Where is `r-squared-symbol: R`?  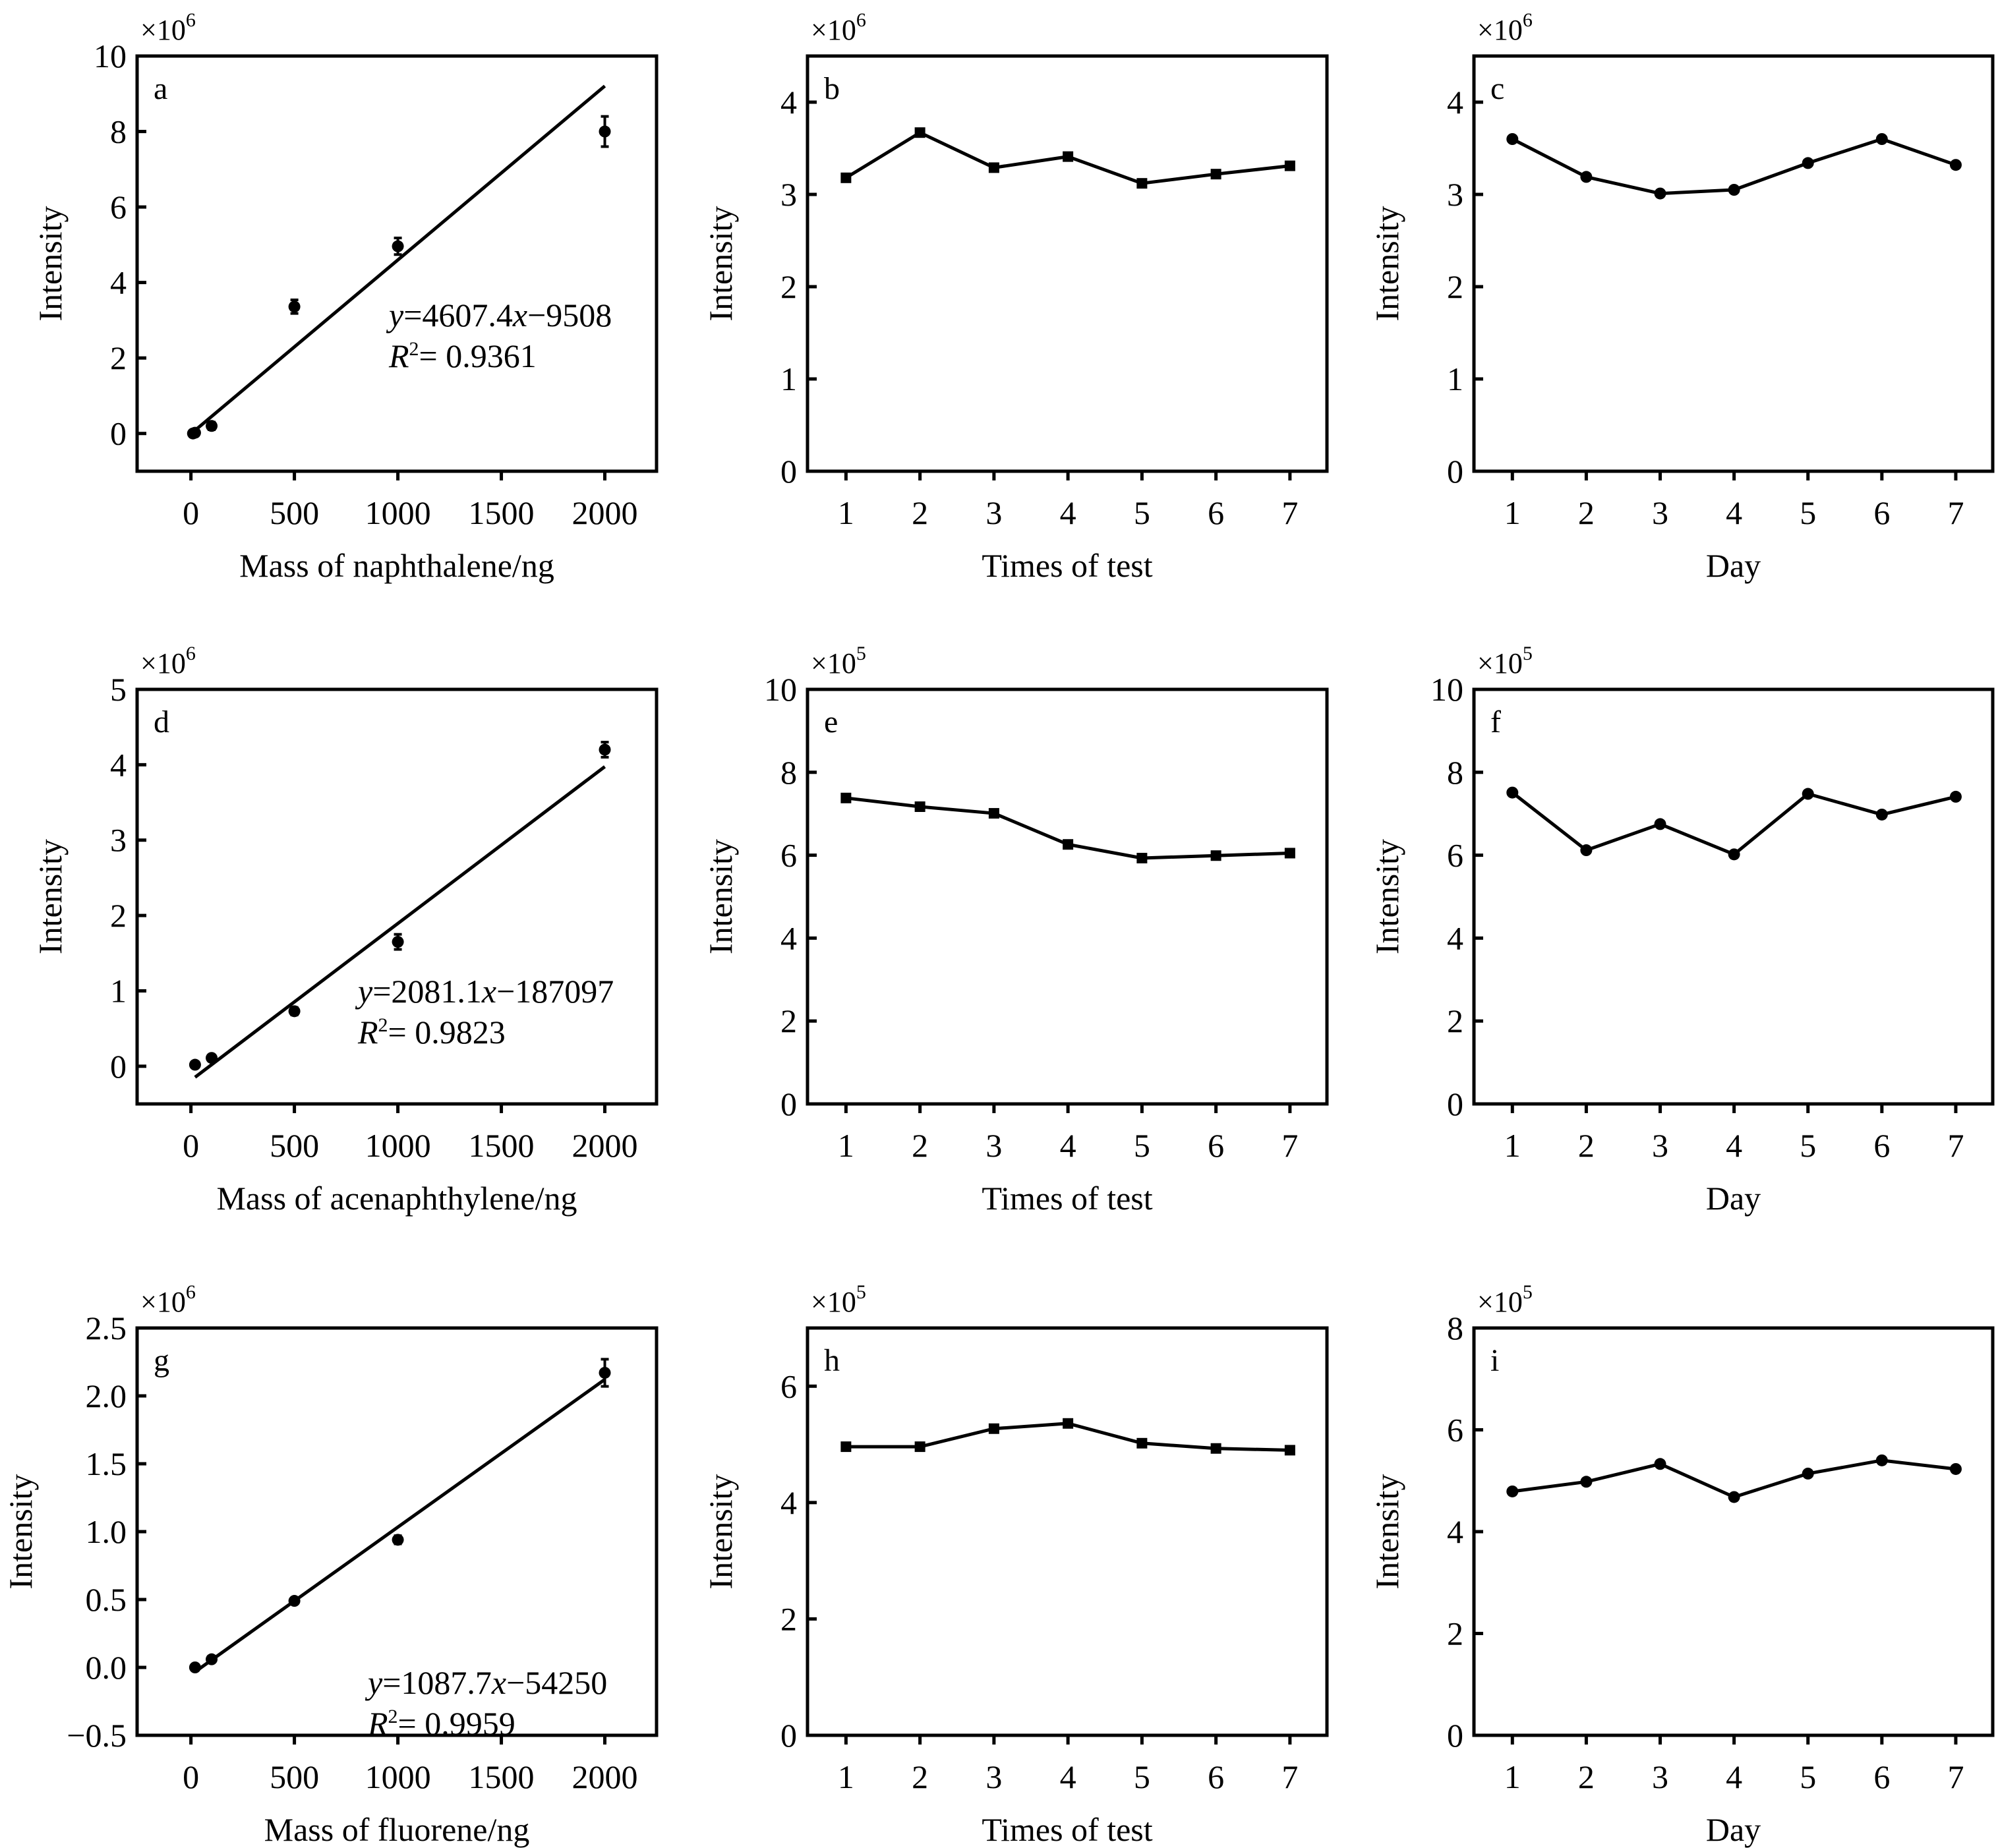 r-squared-symbol: R is located at coordinates (398, 356).